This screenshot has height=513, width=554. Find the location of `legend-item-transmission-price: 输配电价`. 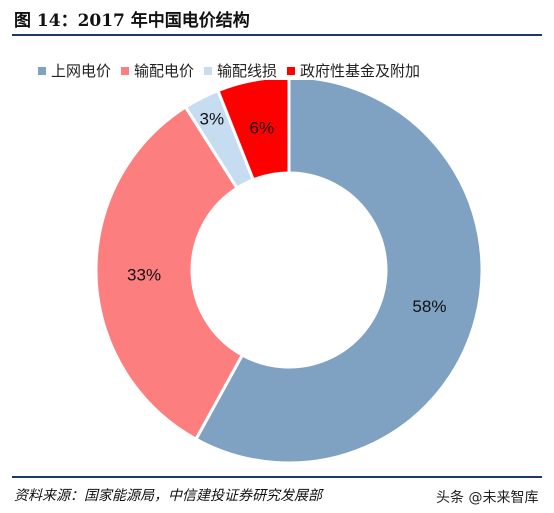

legend-item-transmission-price: 输配电价 is located at coordinates (157, 70).